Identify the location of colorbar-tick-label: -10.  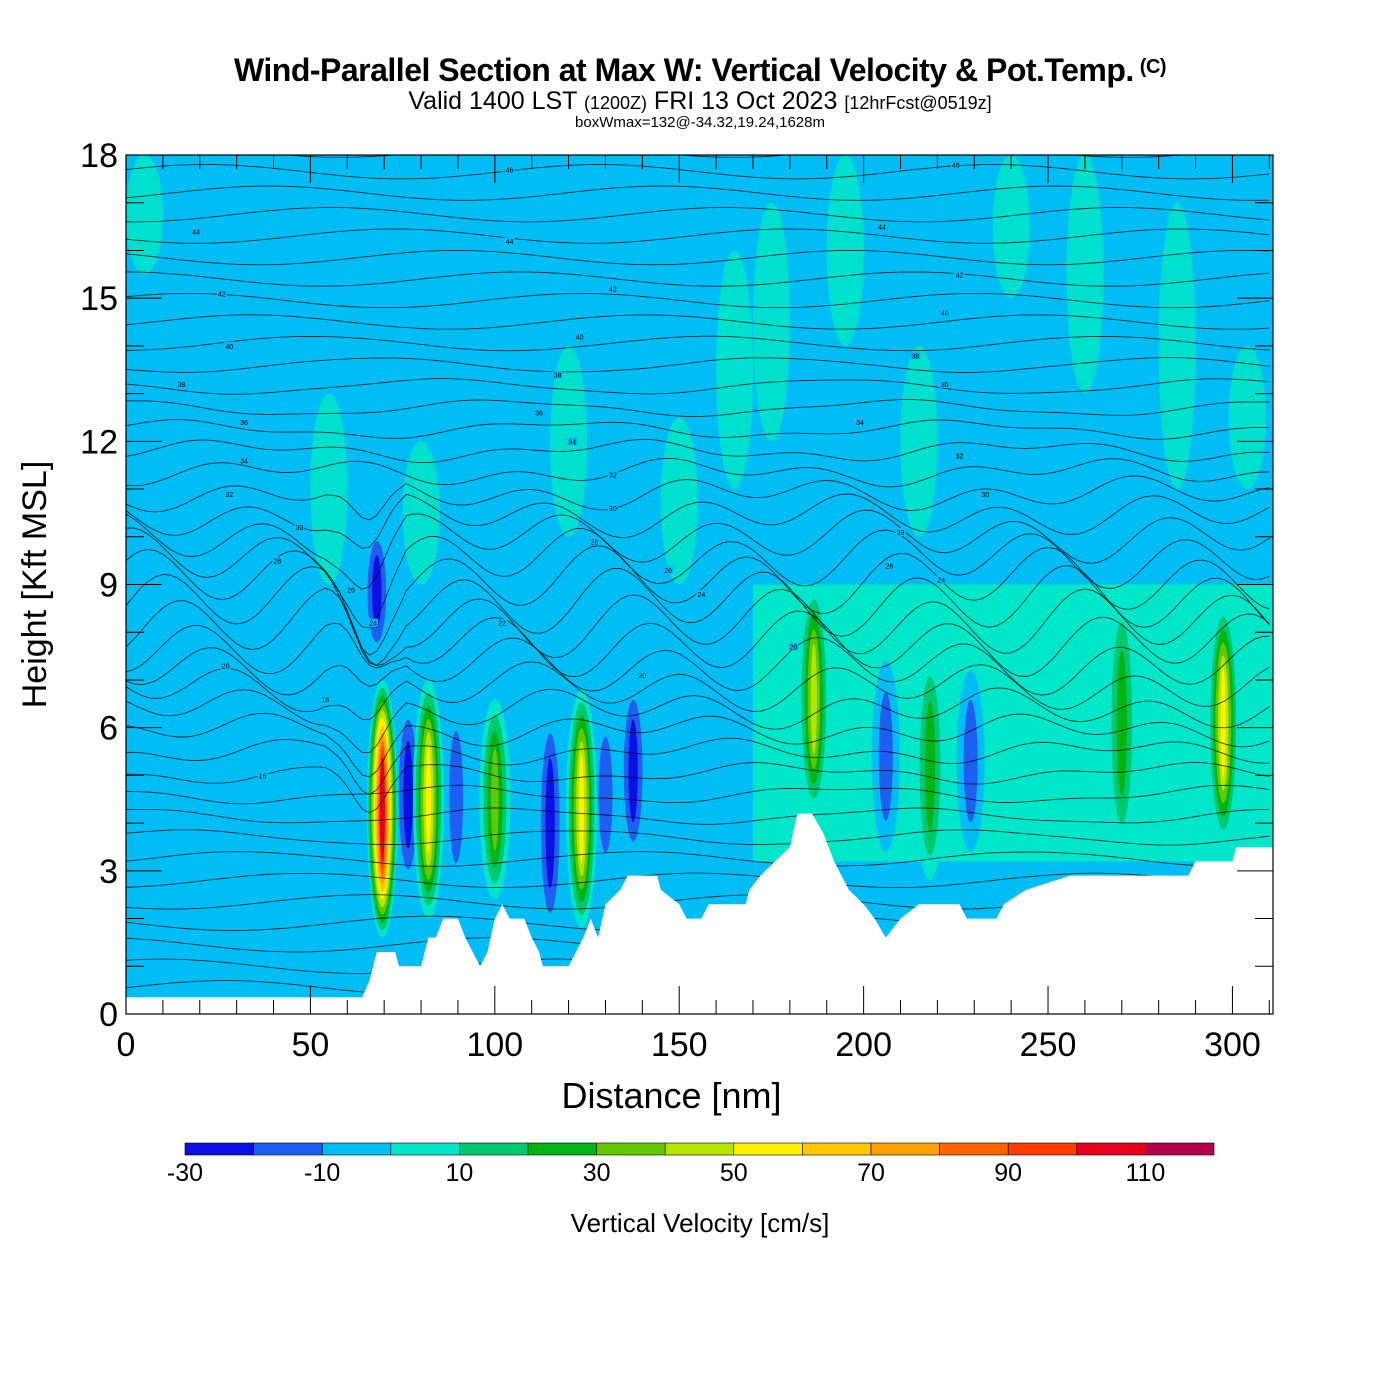
(322, 1173).